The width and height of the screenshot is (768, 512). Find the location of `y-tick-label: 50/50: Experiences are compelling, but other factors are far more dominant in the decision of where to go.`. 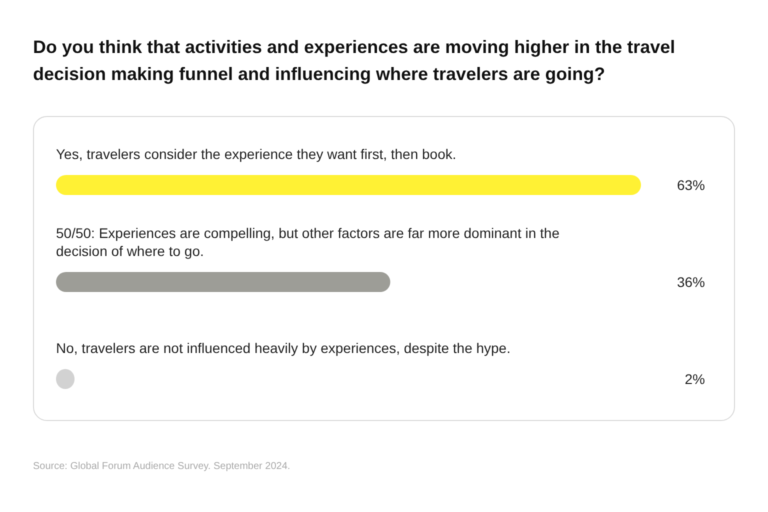

y-tick-label: 50/50: Experiences are compelling, but other factors are far more dominant in the decision of where to go. is located at coordinates (308, 242).